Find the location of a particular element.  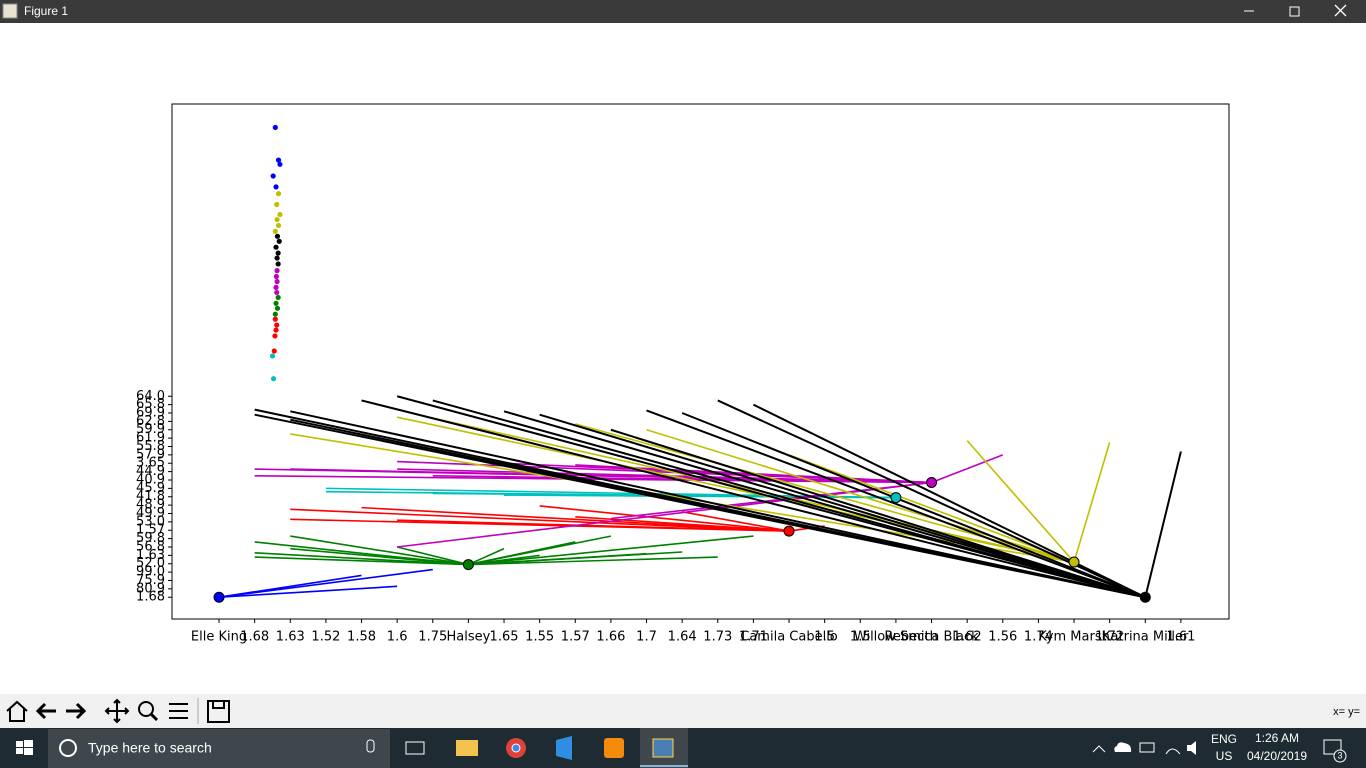

y-tick-label: 62.8 is located at coordinates (150, 421).